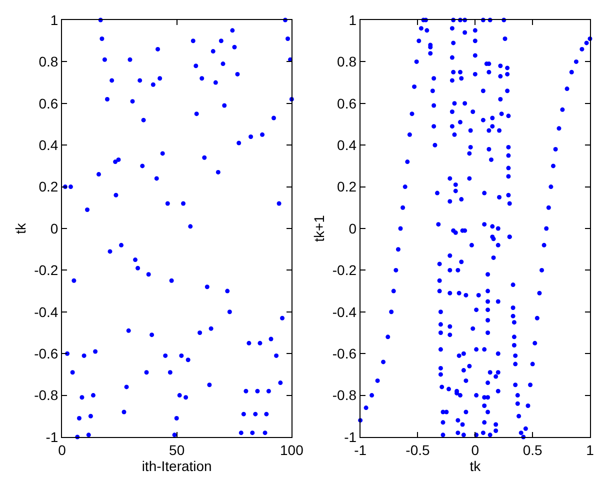 The image size is (614, 482). What do you see at coordinates (177, 450) in the screenshot?
I see `x-tick-label: 50` at bounding box center [177, 450].